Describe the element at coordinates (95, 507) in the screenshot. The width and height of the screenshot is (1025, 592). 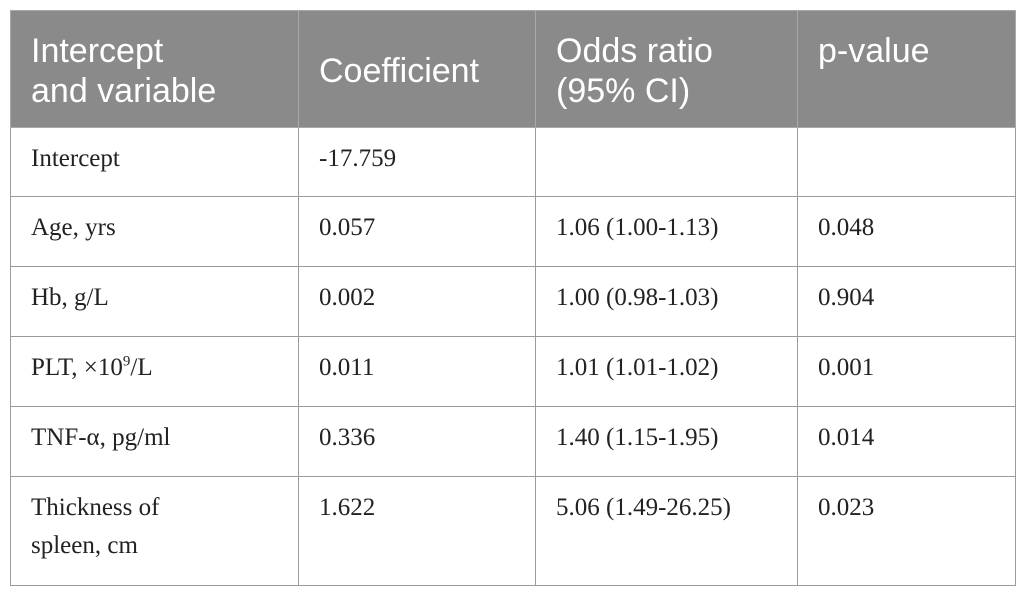
I see `spleen-line1: Thickness of` at that location.